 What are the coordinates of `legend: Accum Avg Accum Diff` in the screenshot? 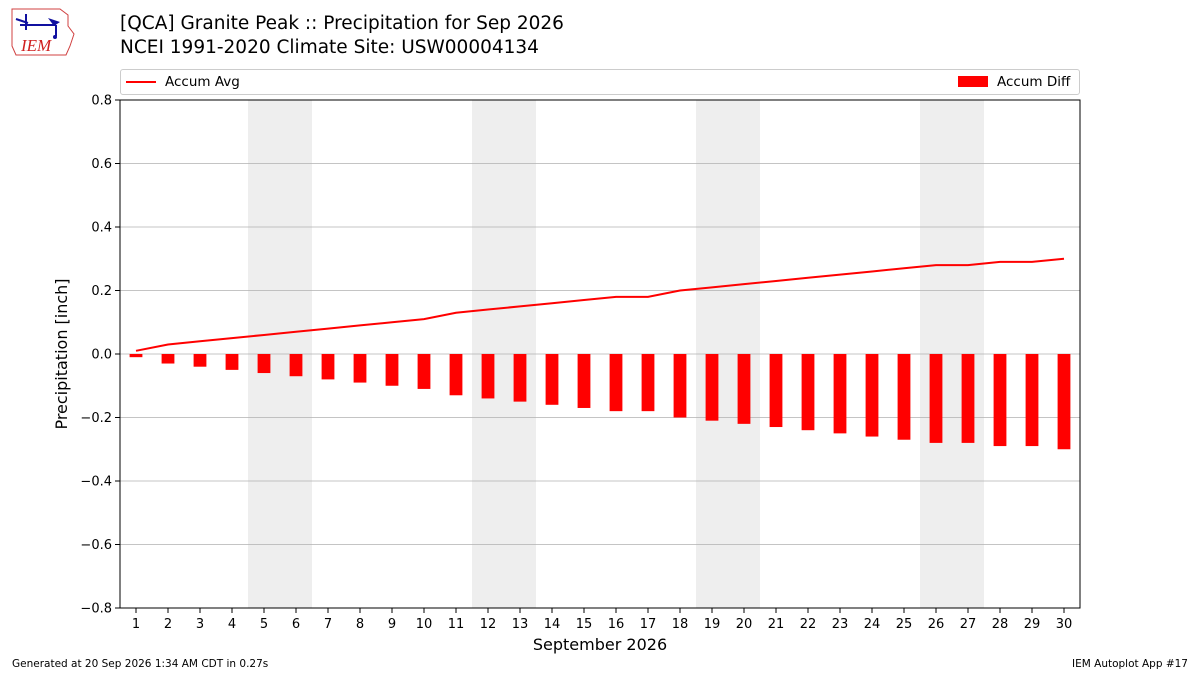 It's located at (600, 82).